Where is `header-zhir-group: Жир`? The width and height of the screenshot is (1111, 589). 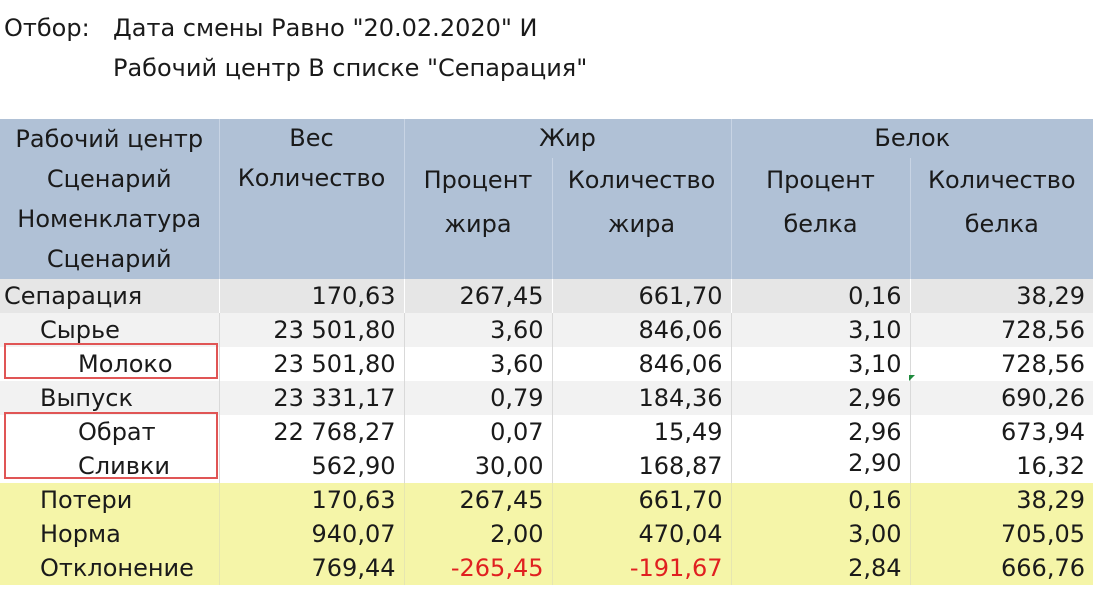 header-zhir-group: Жир is located at coordinates (568, 138).